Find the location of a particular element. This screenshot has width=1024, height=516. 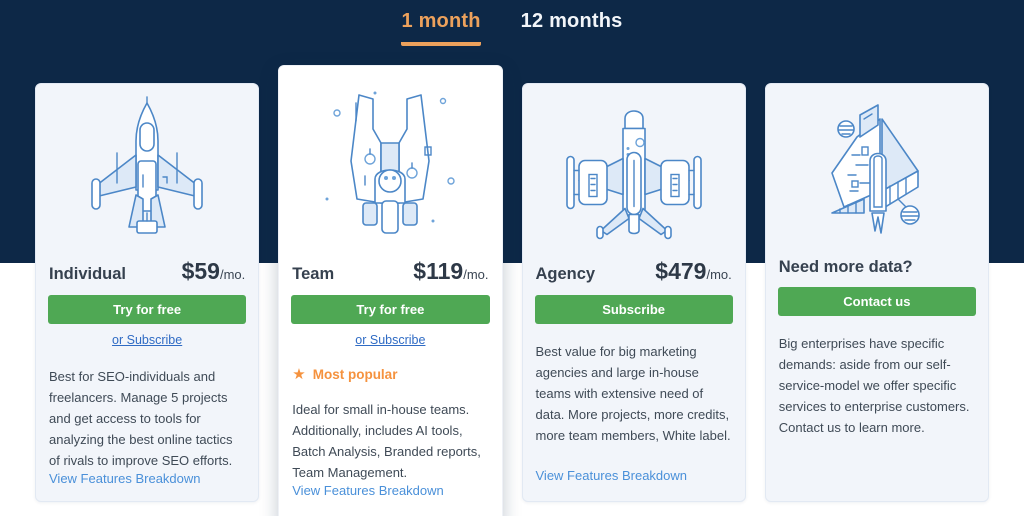

plan-title: Individual is located at coordinates (88, 274).